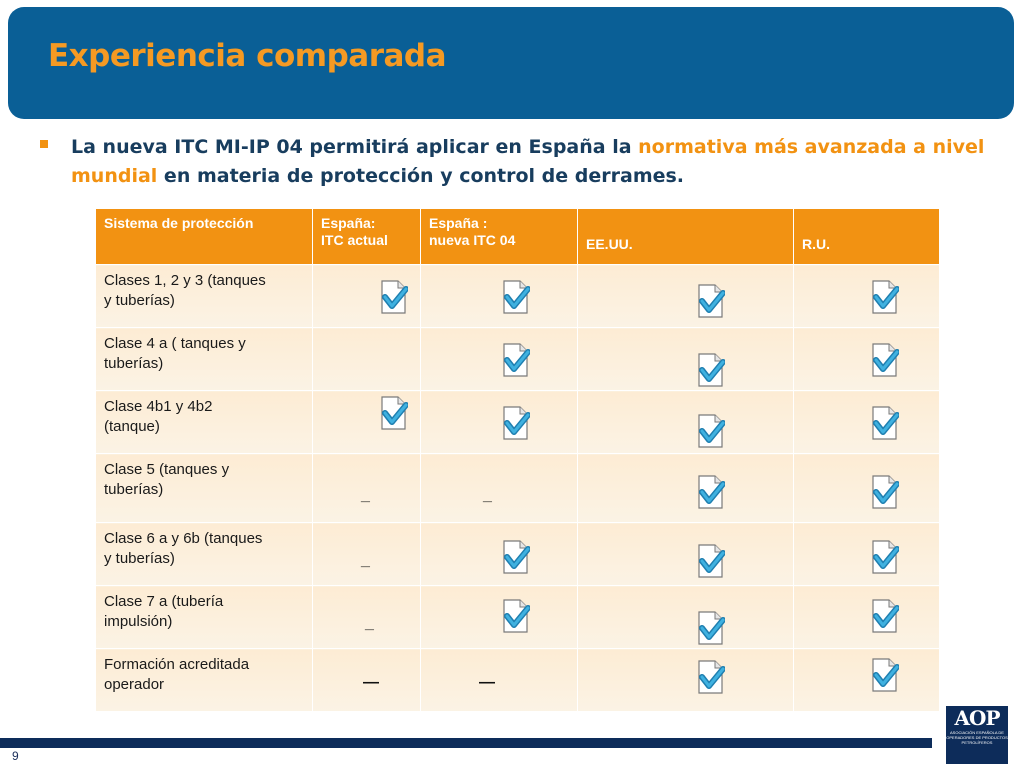  I want to click on row-label: Clases 1, 2 y 3 (tanques y tuberías), so click(185, 290).